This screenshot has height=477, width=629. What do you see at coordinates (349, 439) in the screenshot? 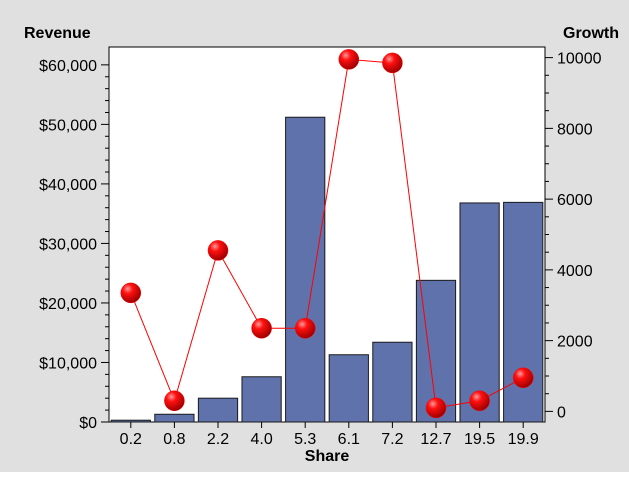
I see `x-tick-label: 6.1` at bounding box center [349, 439].